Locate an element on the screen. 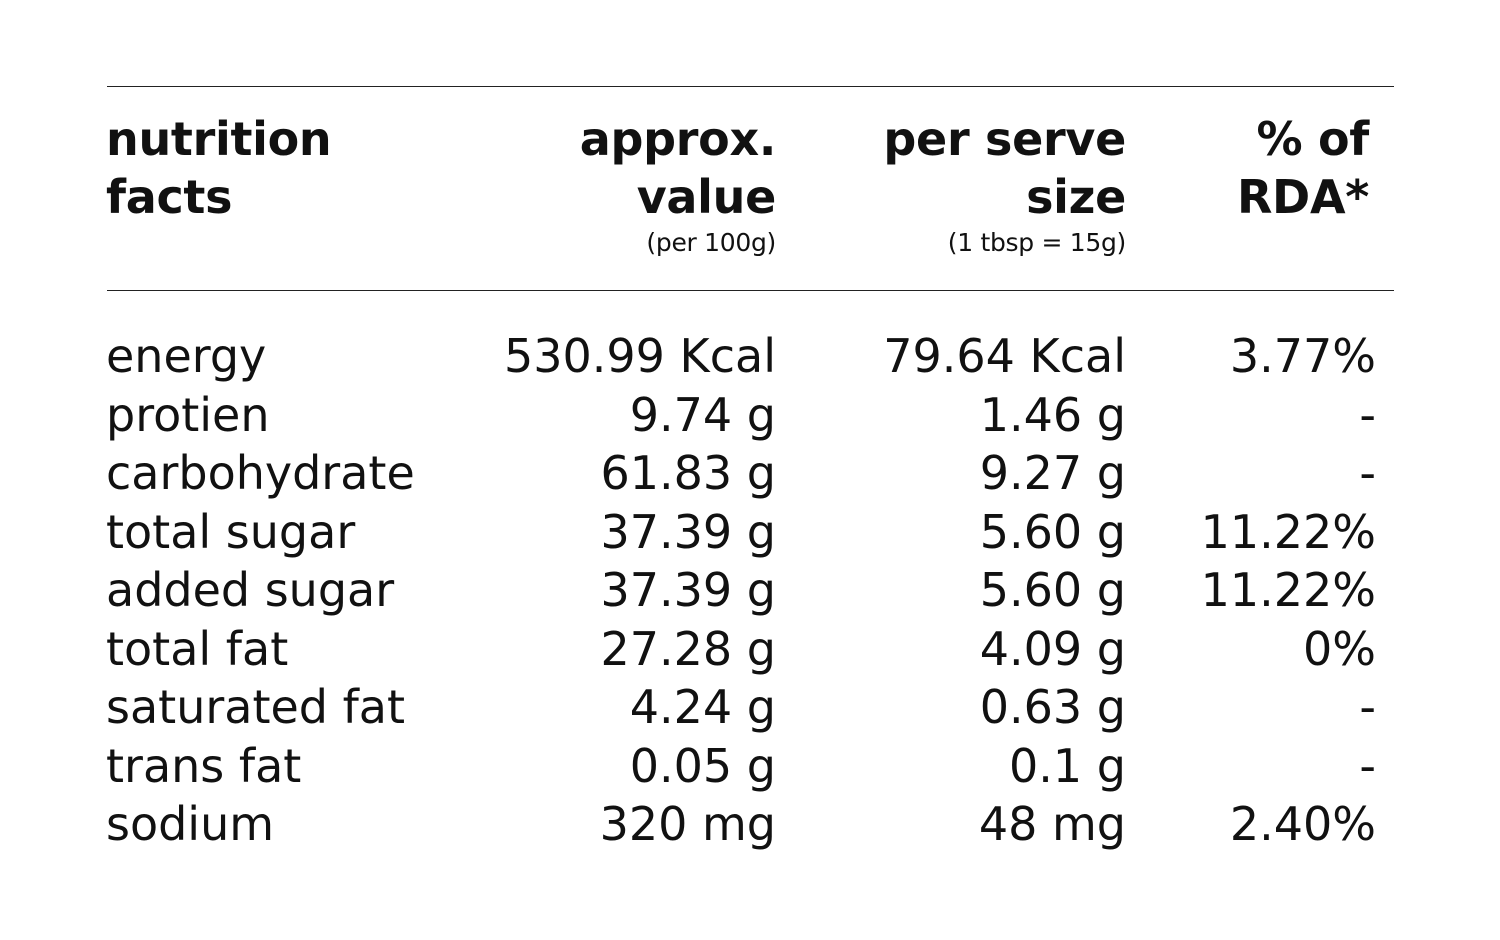 The width and height of the screenshot is (1500, 940). table-row: trans fat 0.05 g 0.1 g - is located at coordinates (750, 766).